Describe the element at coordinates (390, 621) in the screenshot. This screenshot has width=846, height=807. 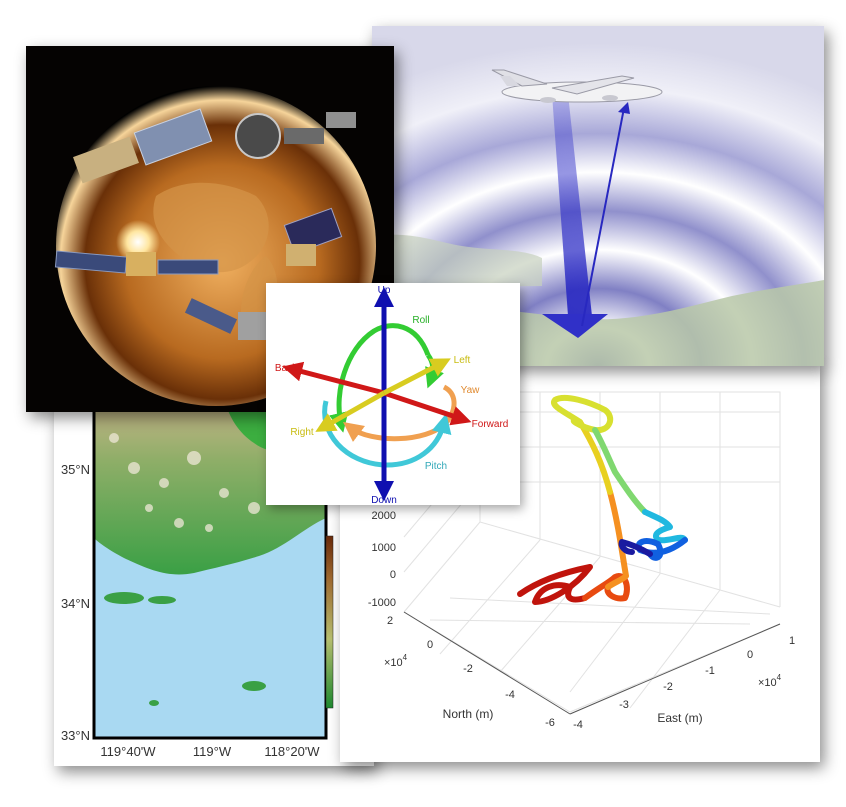
I see `north-tick-2: 2` at that location.